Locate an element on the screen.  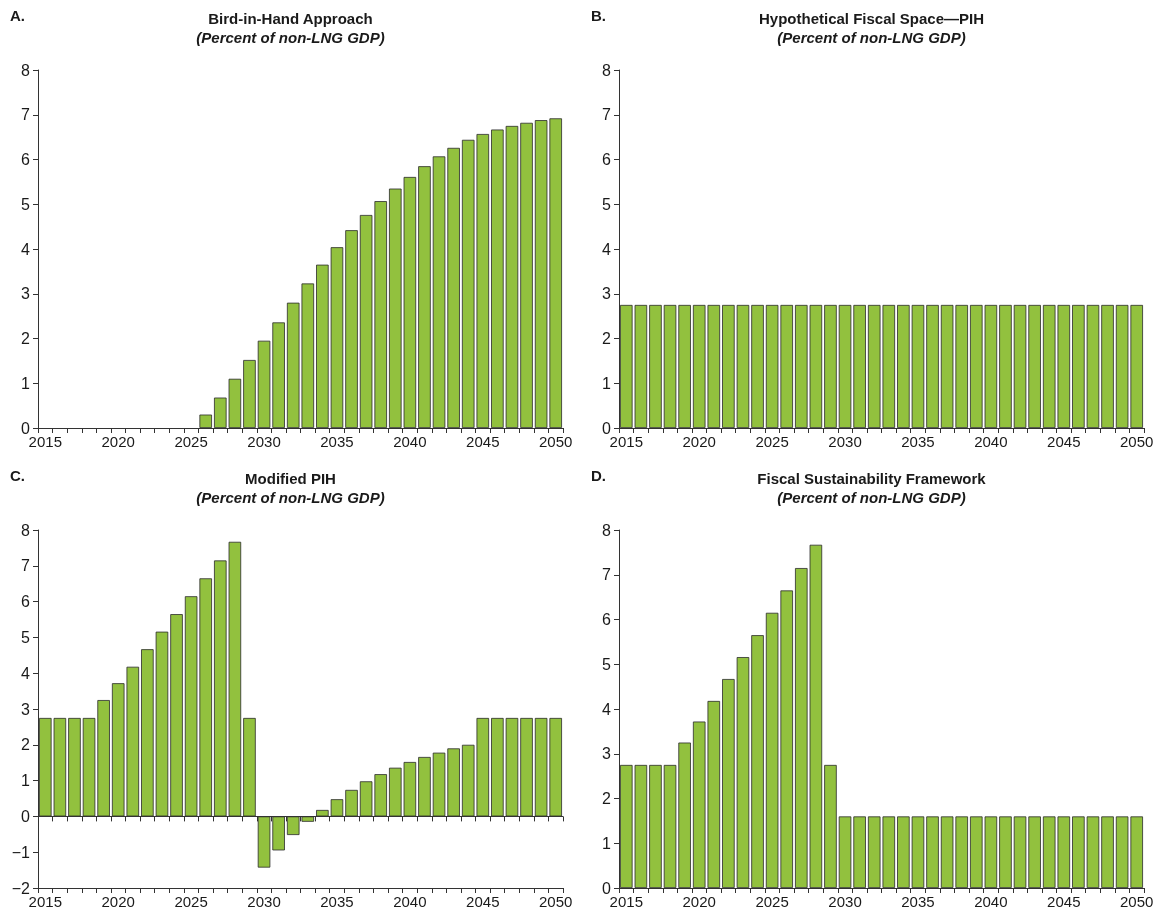
y-tick-label: −1 is located at coordinates (21, 852).